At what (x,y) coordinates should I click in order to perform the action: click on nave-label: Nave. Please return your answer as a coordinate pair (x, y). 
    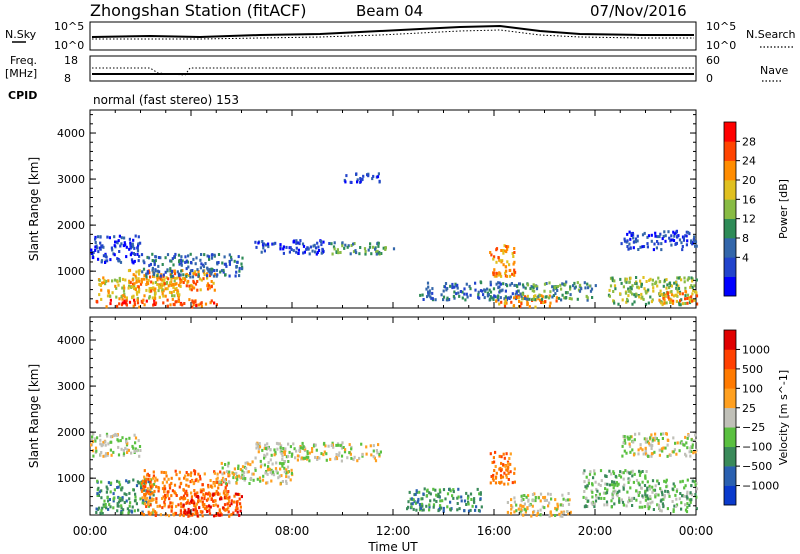
    Looking at the image, I should click on (774, 70).